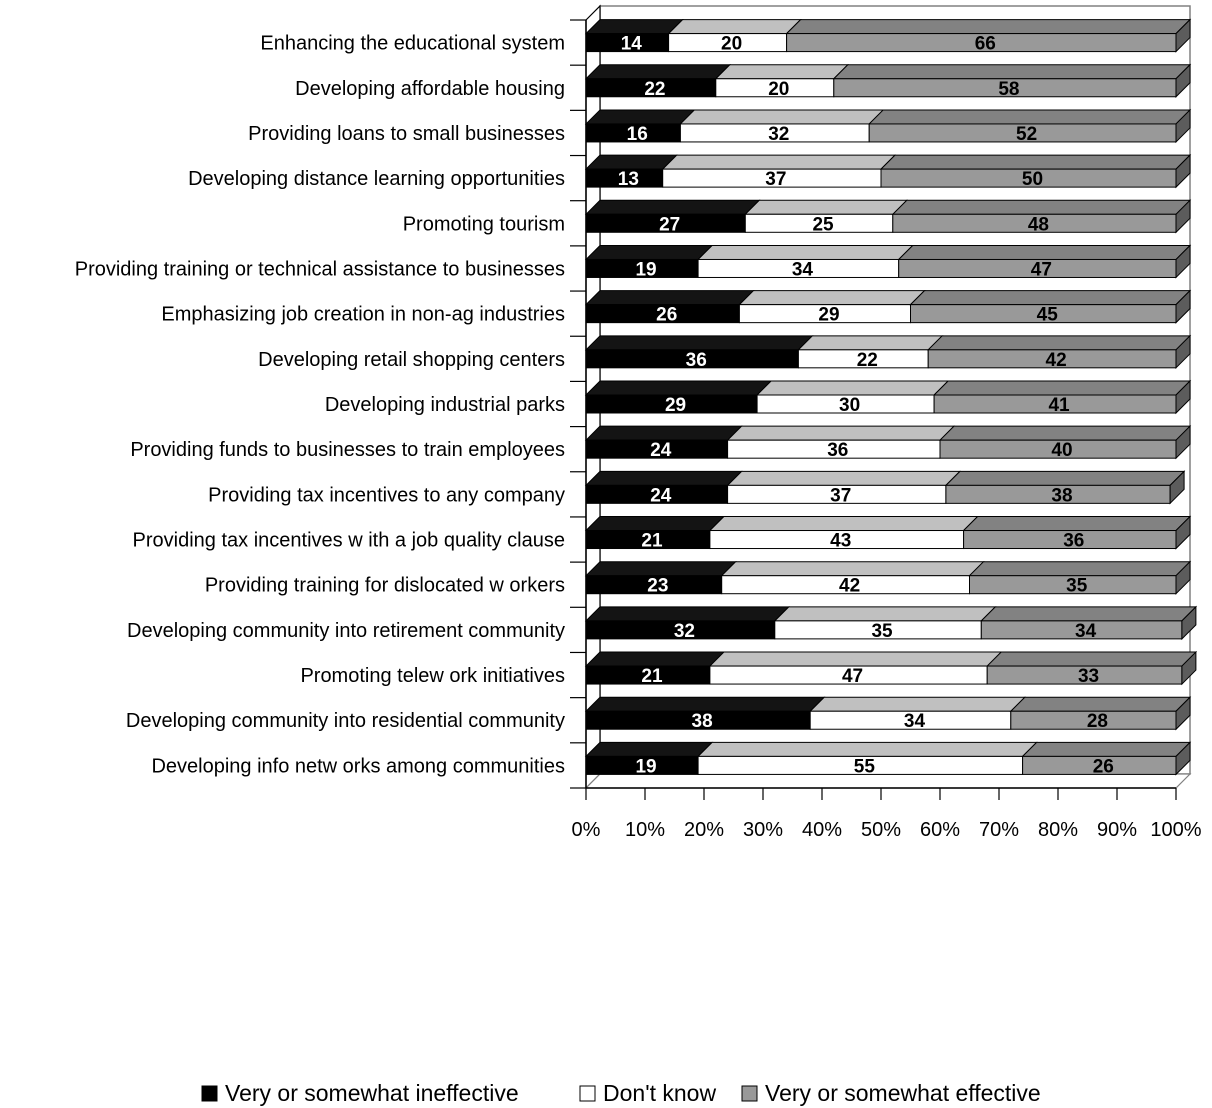 The image size is (1212, 1108). I want to click on bar-value-label: 21, so click(652, 541).